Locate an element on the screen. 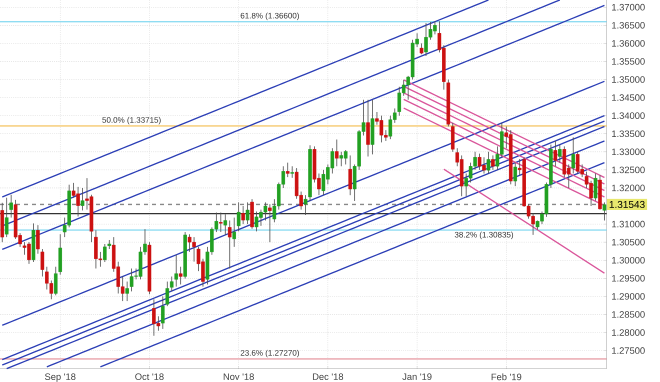 This screenshot has width=660, height=382. ref-line-label: 23.6% (1.27270) is located at coordinates (269, 354).